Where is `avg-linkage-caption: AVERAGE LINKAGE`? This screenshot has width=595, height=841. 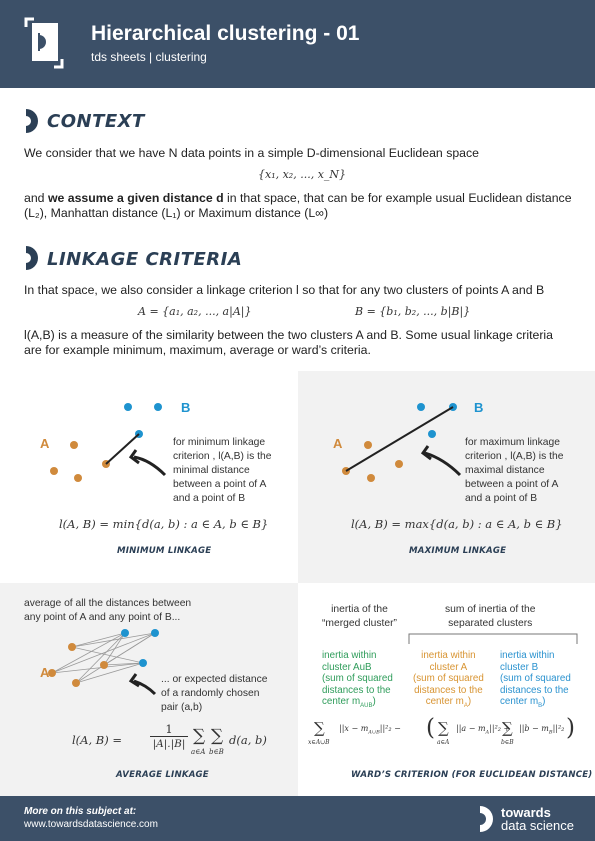
avg-linkage-caption: AVERAGE LINKAGE is located at coordinates (162, 775).